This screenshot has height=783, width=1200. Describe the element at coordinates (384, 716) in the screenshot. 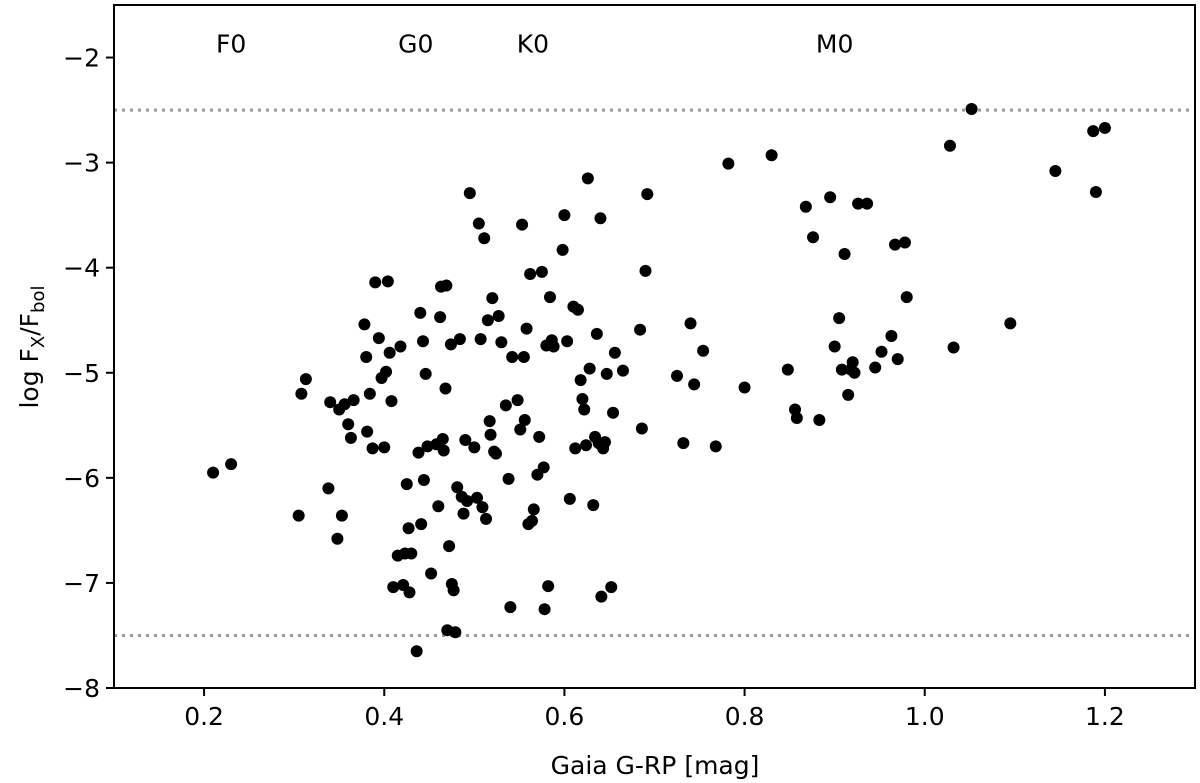

I see `x-tick-label: 0.4` at that location.